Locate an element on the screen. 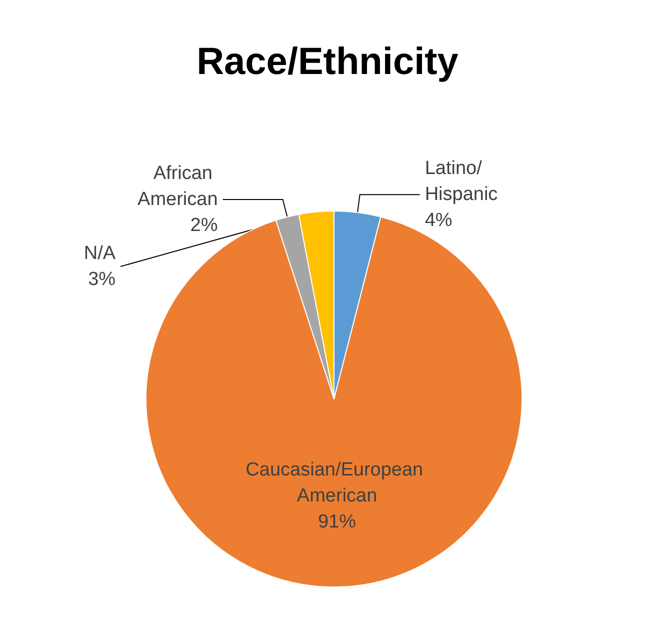  data-label: 91% is located at coordinates (337, 521).